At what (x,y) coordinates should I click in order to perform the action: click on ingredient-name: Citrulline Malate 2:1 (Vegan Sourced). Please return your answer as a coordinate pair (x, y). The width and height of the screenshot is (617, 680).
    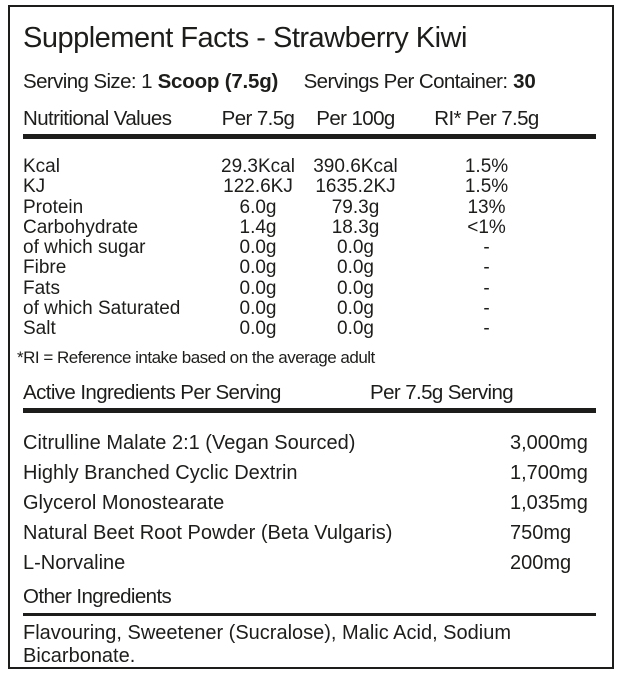
    Looking at the image, I should click on (189, 442).